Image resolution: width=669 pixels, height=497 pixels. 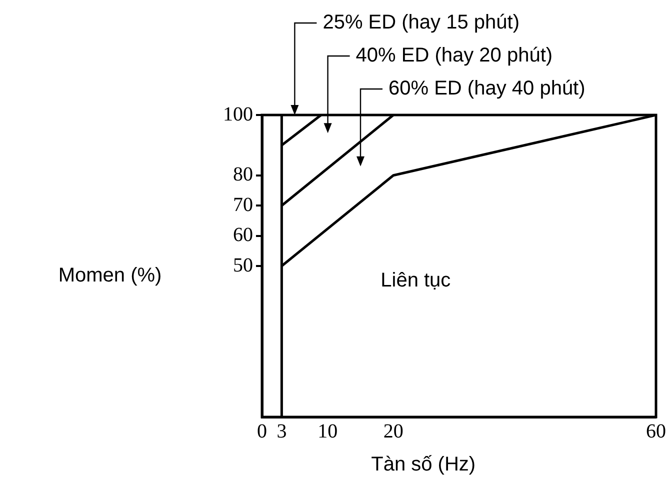 I want to click on y-tick-label: 60, so click(x=243, y=235).